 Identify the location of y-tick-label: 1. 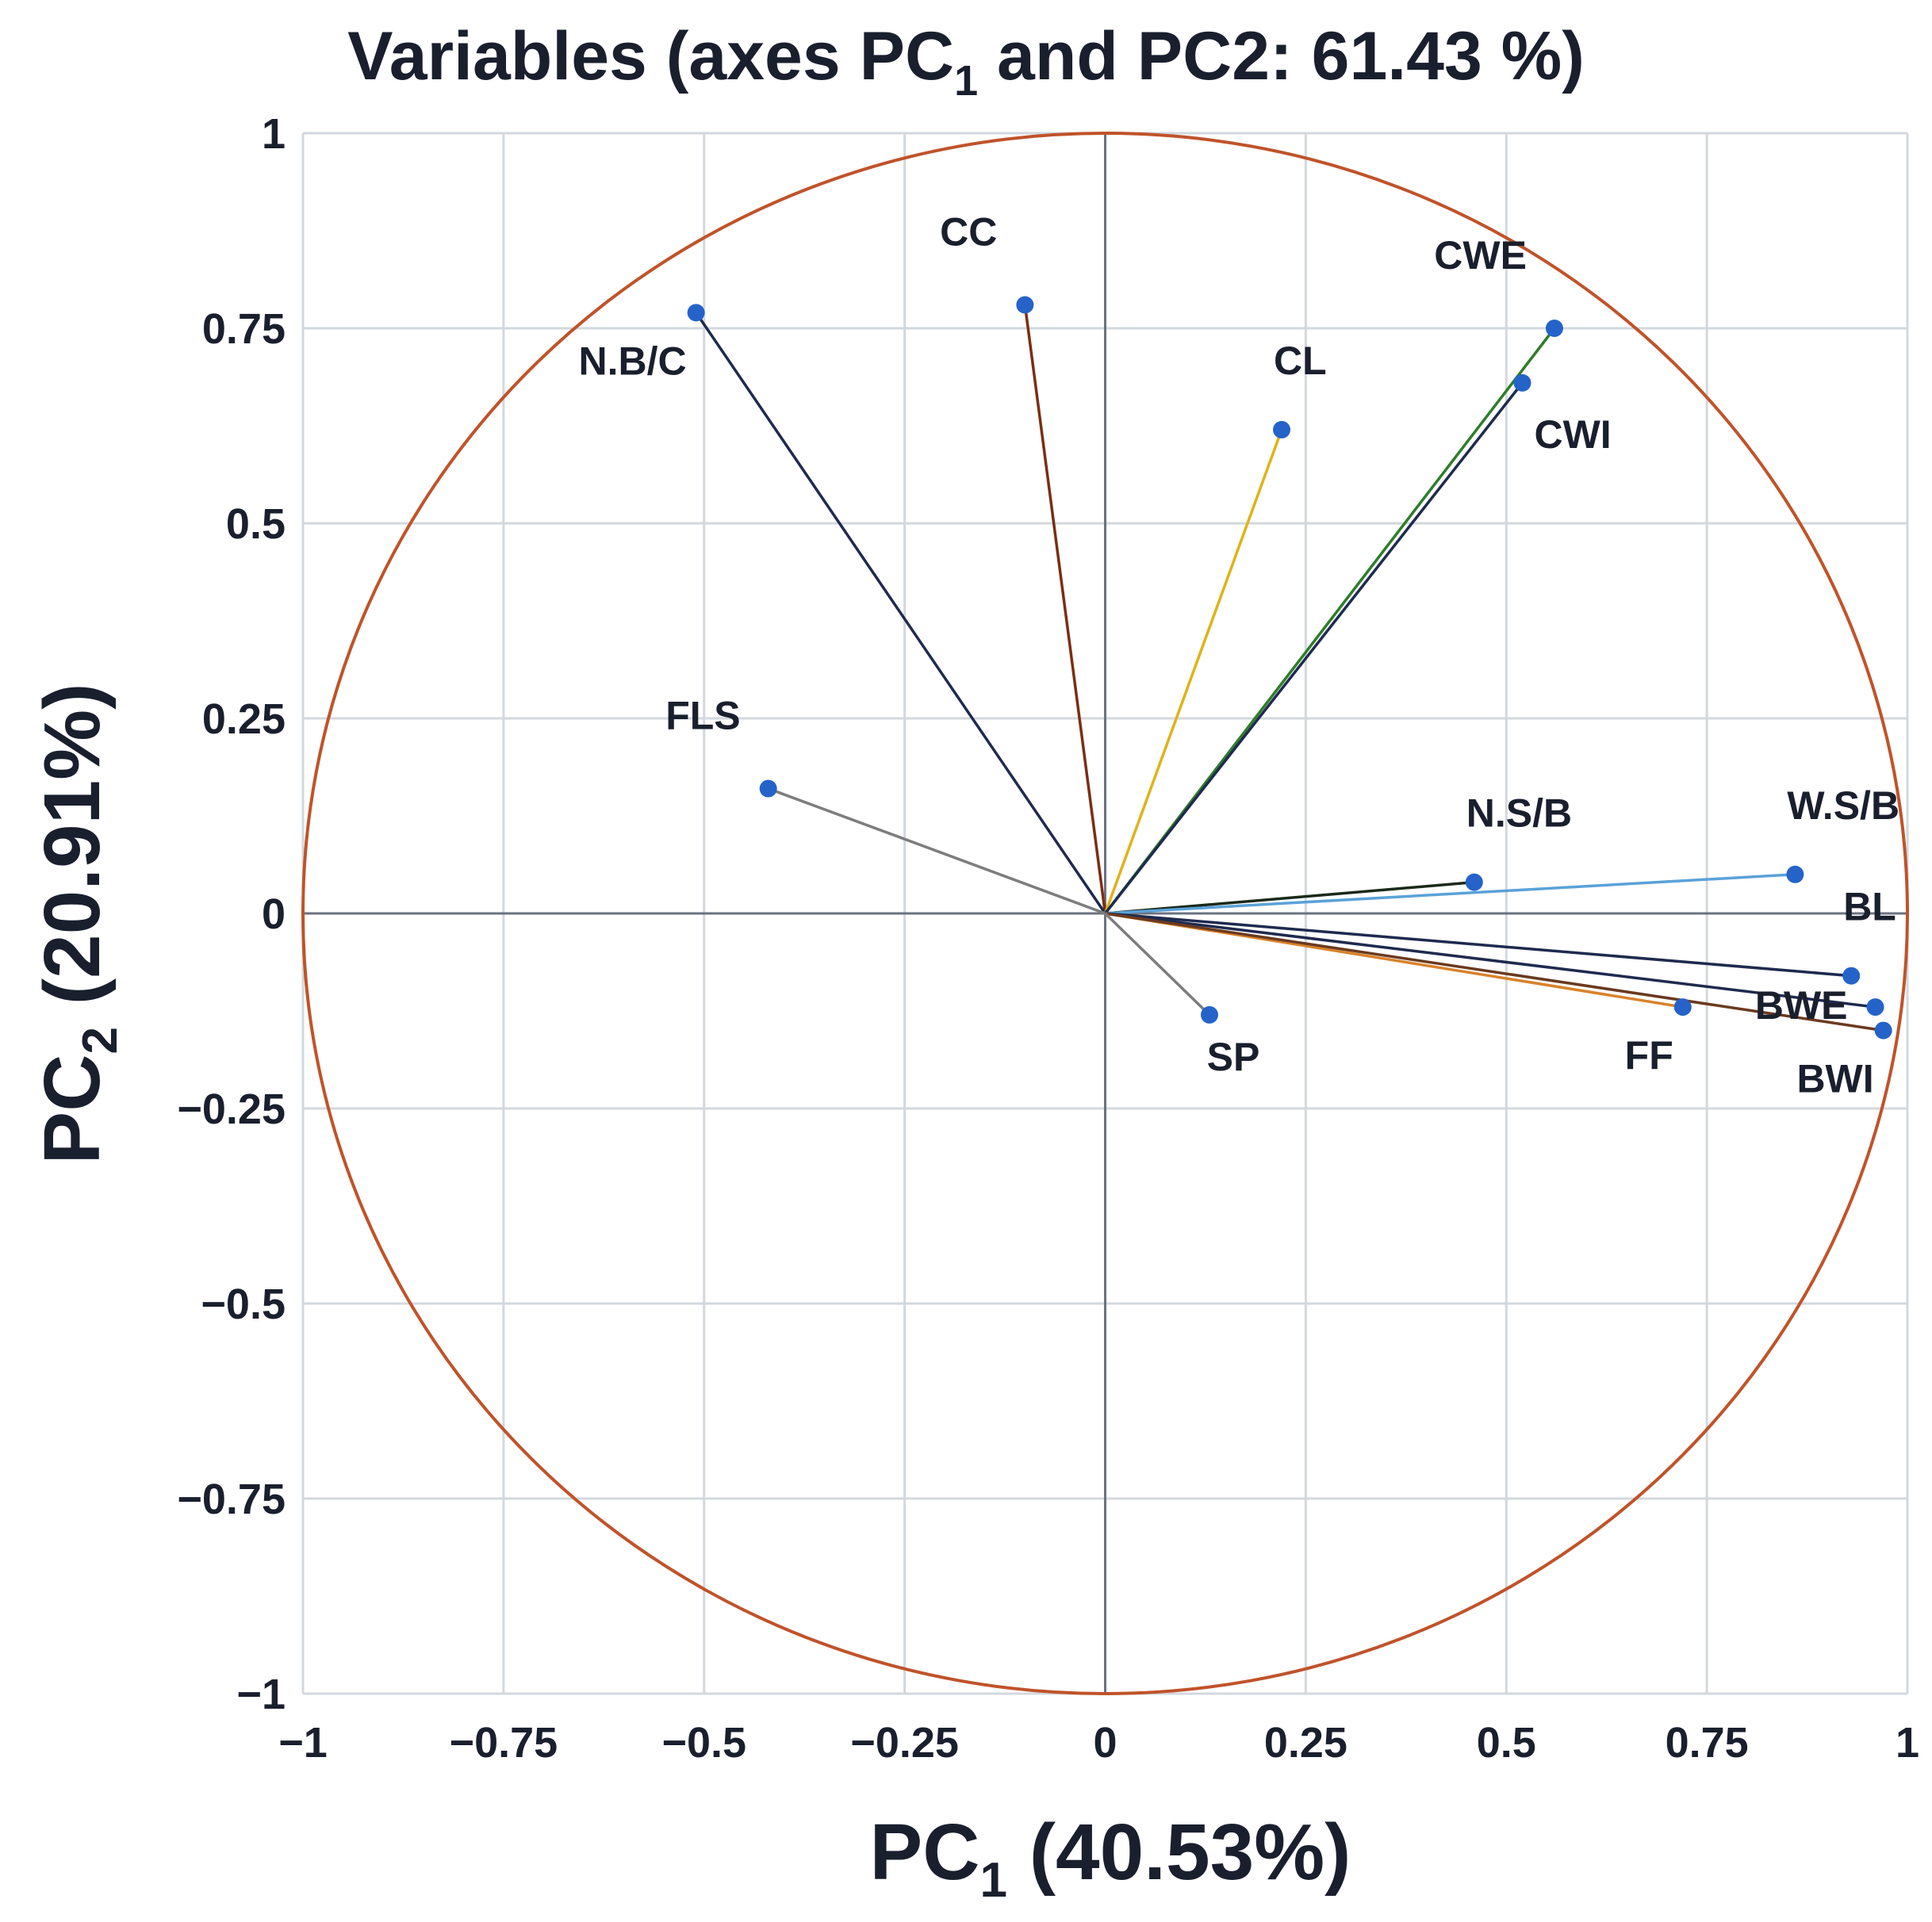
(274, 134).